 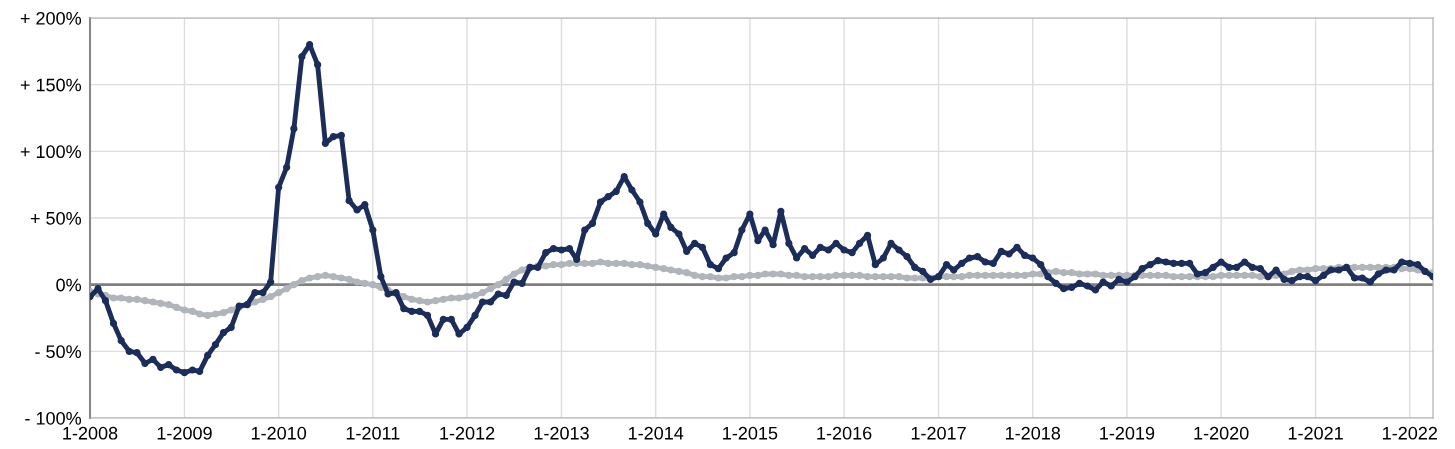 What do you see at coordinates (373, 433) in the screenshot?
I see `x-tick-label: 1-2011` at bounding box center [373, 433].